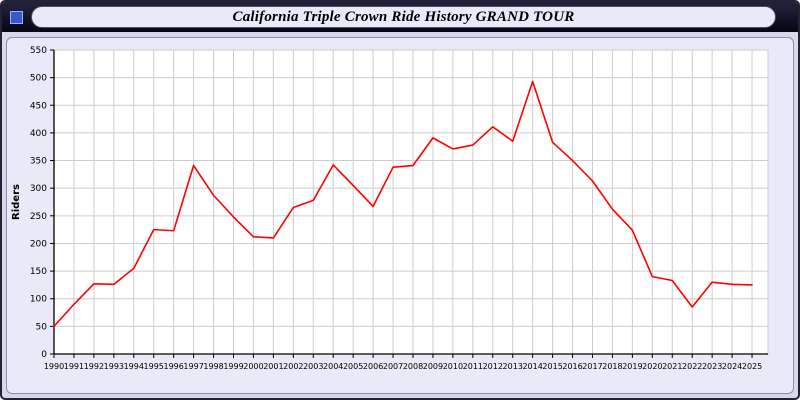 This screenshot has height=400, width=800. Describe the element at coordinates (16, 201) in the screenshot. I see `svg-text: Riders` at that location.